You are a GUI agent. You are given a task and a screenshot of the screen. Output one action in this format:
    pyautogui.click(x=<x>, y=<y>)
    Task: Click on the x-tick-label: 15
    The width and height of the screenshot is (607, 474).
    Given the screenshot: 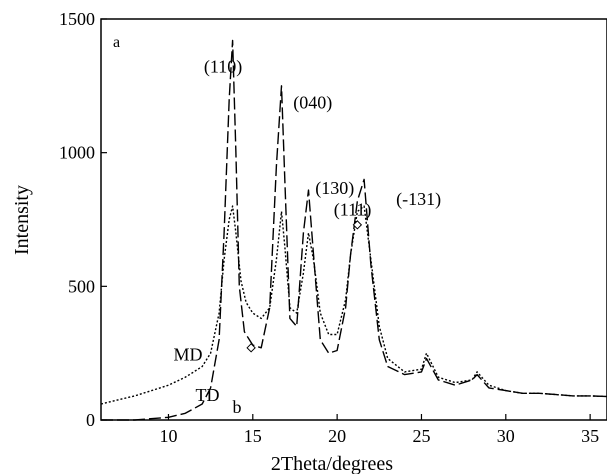 What is the action you would take?
    pyautogui.click(x=253, y=436)
    